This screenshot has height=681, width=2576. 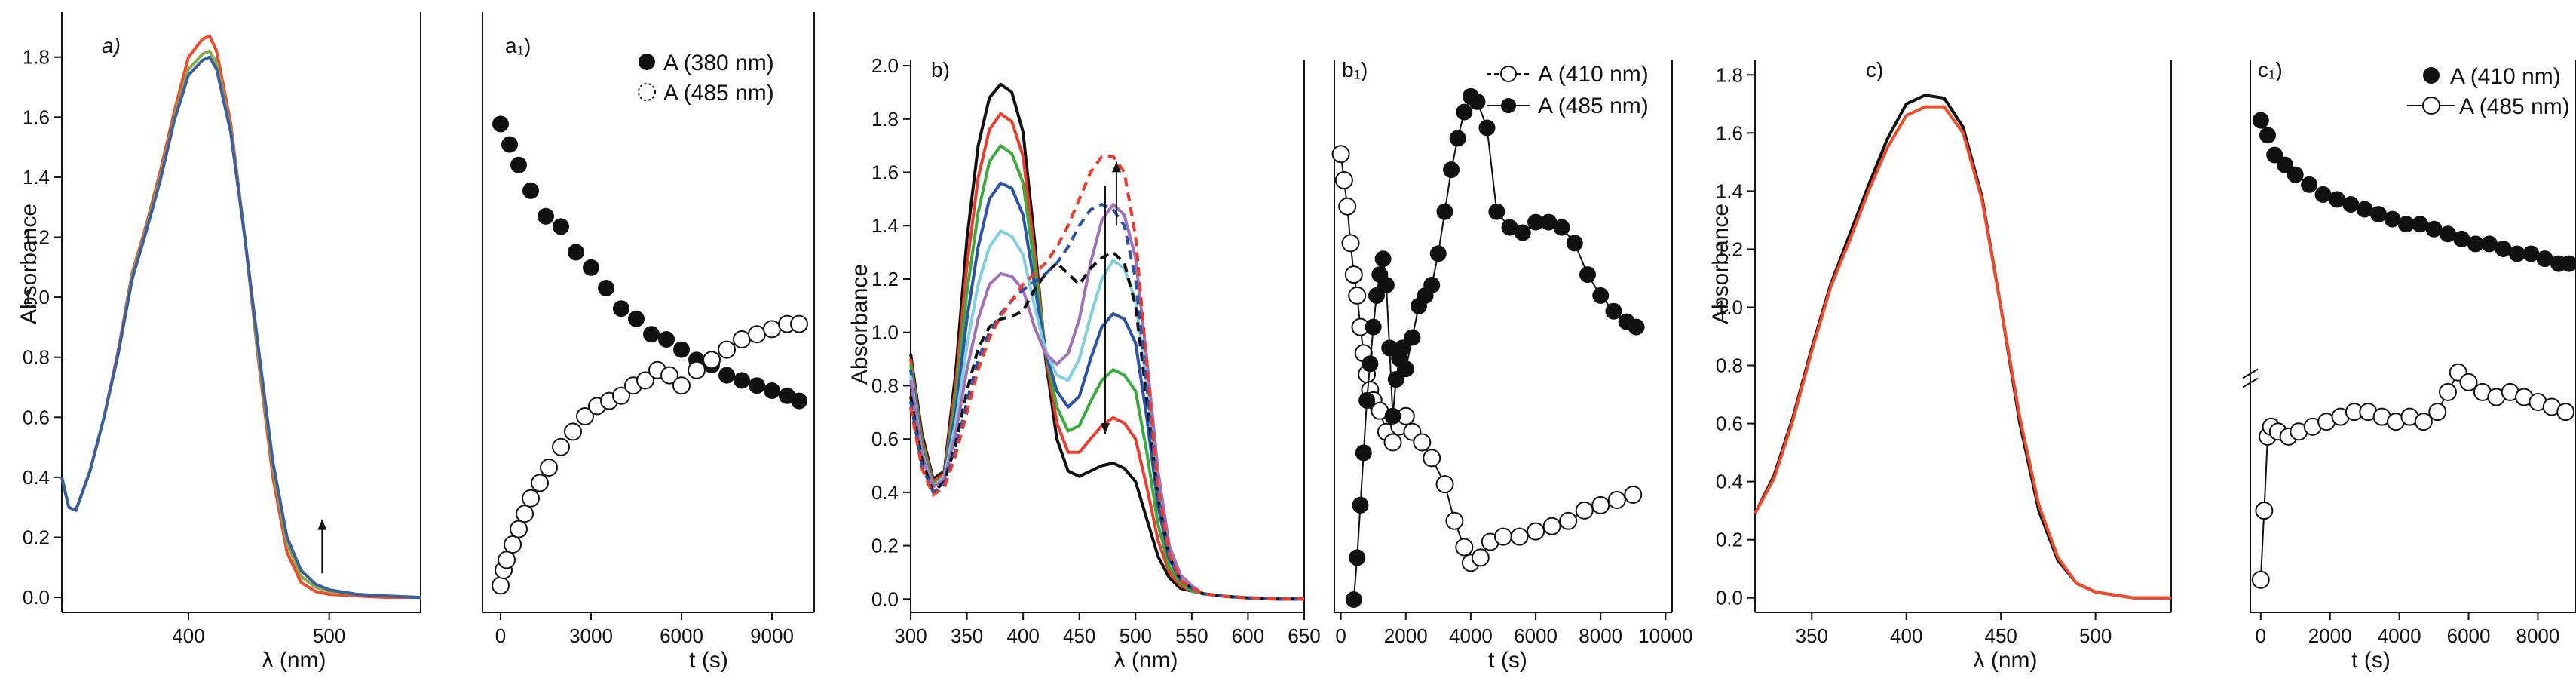 What do you see at coordinates (885, 333) in the screenshot?
I see `b-y-tick-label: 1.0` at bounding box center [885, 333].